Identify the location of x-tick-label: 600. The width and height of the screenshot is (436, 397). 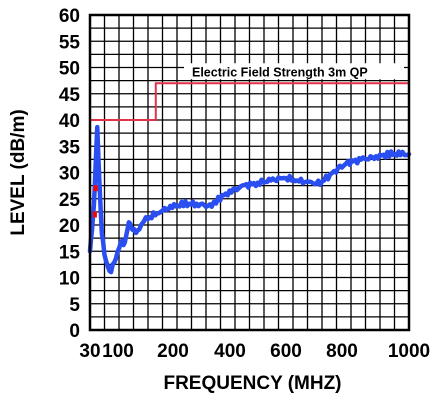
(286, 351).